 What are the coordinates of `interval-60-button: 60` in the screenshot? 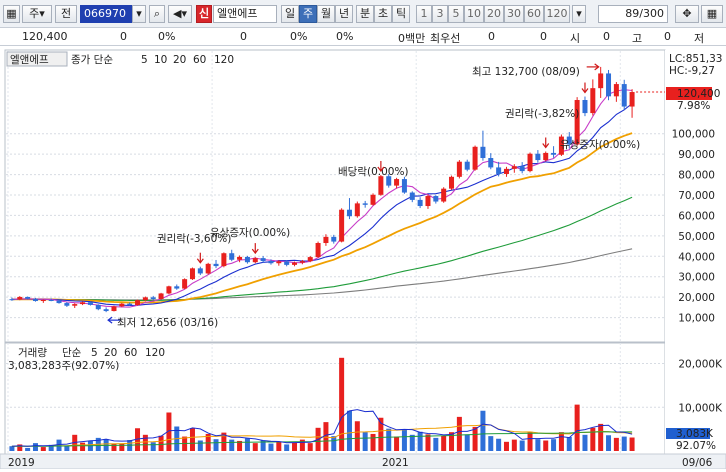 It's located at (534, 14).